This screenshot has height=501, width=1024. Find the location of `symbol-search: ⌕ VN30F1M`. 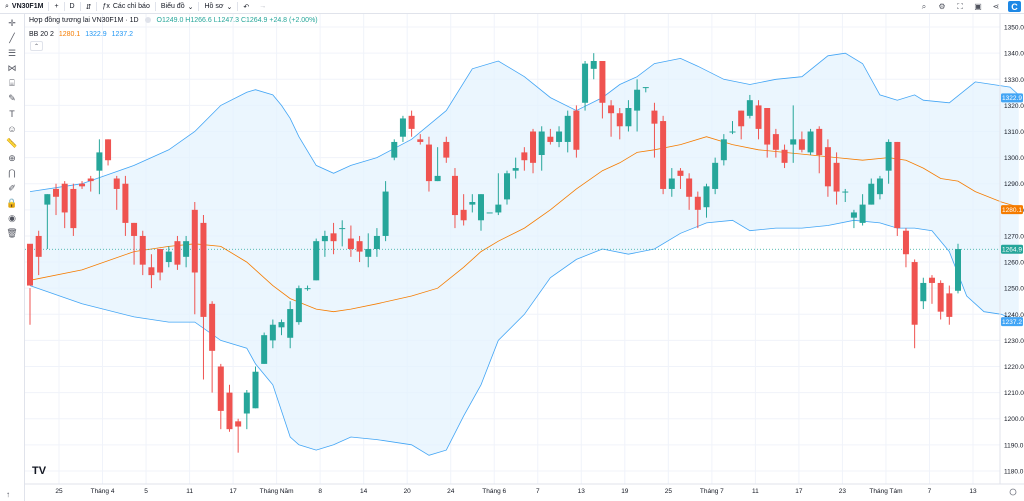

symbol-search: ⌕ VN30F1M is located at coordinates (24, 6).